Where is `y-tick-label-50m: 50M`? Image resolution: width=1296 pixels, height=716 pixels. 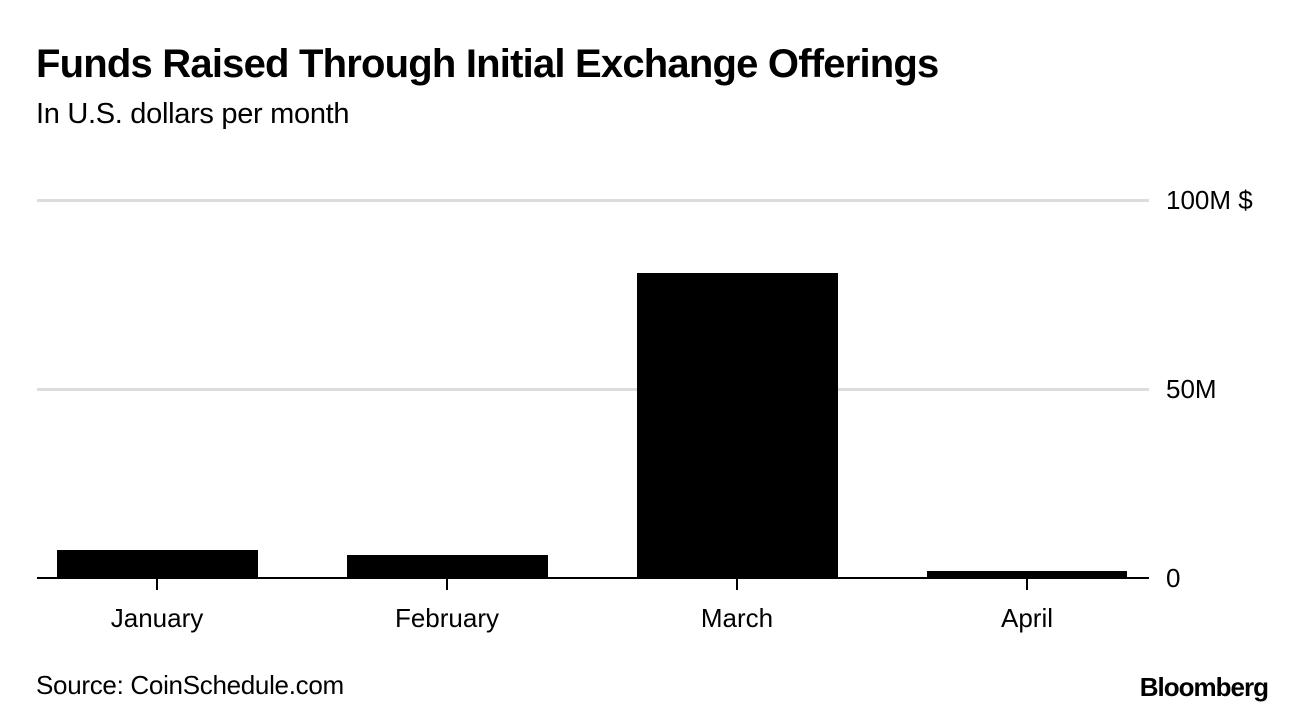
y-tick-label-50m: 50M is located at coordinates (1191, 389).